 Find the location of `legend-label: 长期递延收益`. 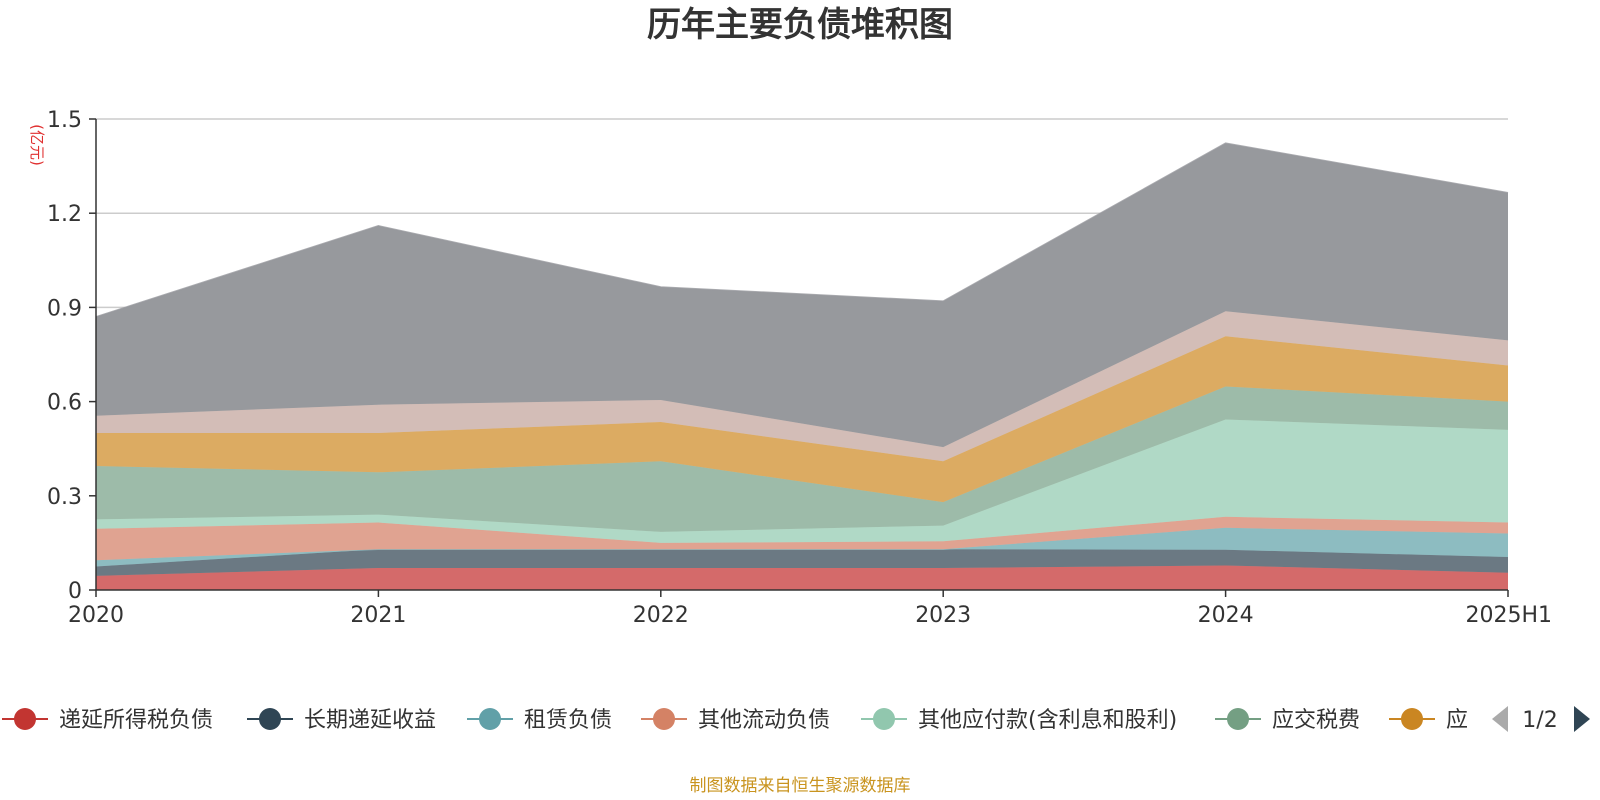

legend-label: 长期递延收益 is located at coordinates (370, 720).